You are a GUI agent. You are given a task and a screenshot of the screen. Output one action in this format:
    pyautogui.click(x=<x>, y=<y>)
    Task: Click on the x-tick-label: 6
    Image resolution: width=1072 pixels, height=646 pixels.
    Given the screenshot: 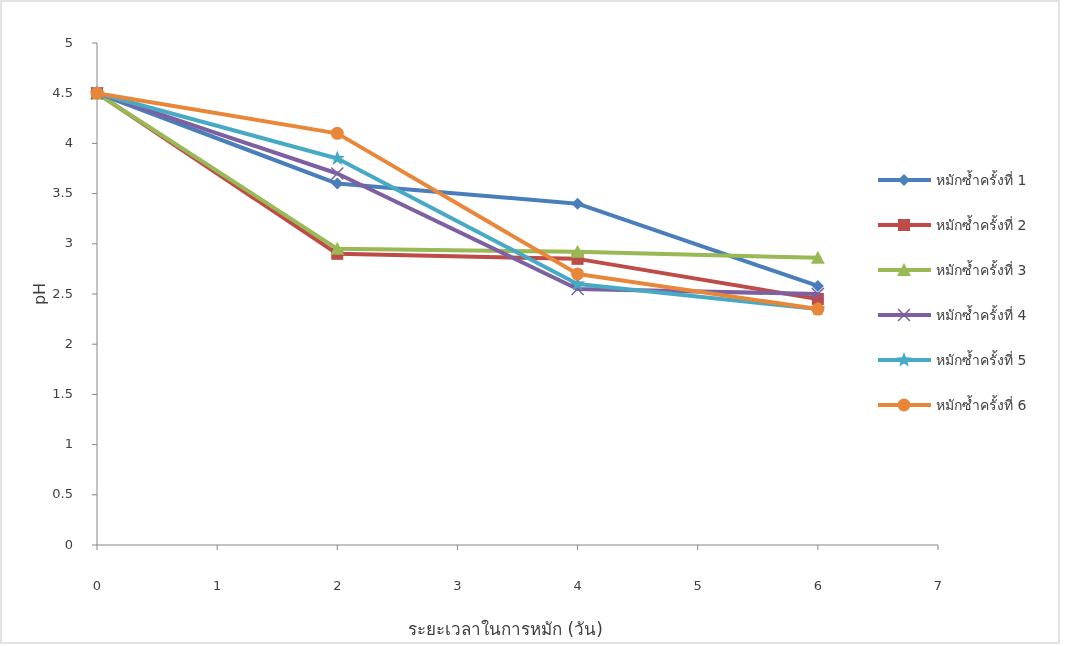 What is the action you would take?
    pyautogui.click(x=817, y=585)
    